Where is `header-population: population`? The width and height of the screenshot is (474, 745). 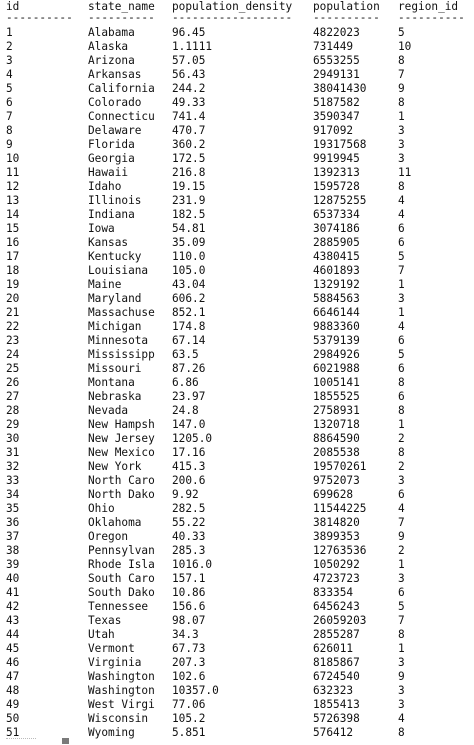 header-population: population is located at coordinates (346, 6).